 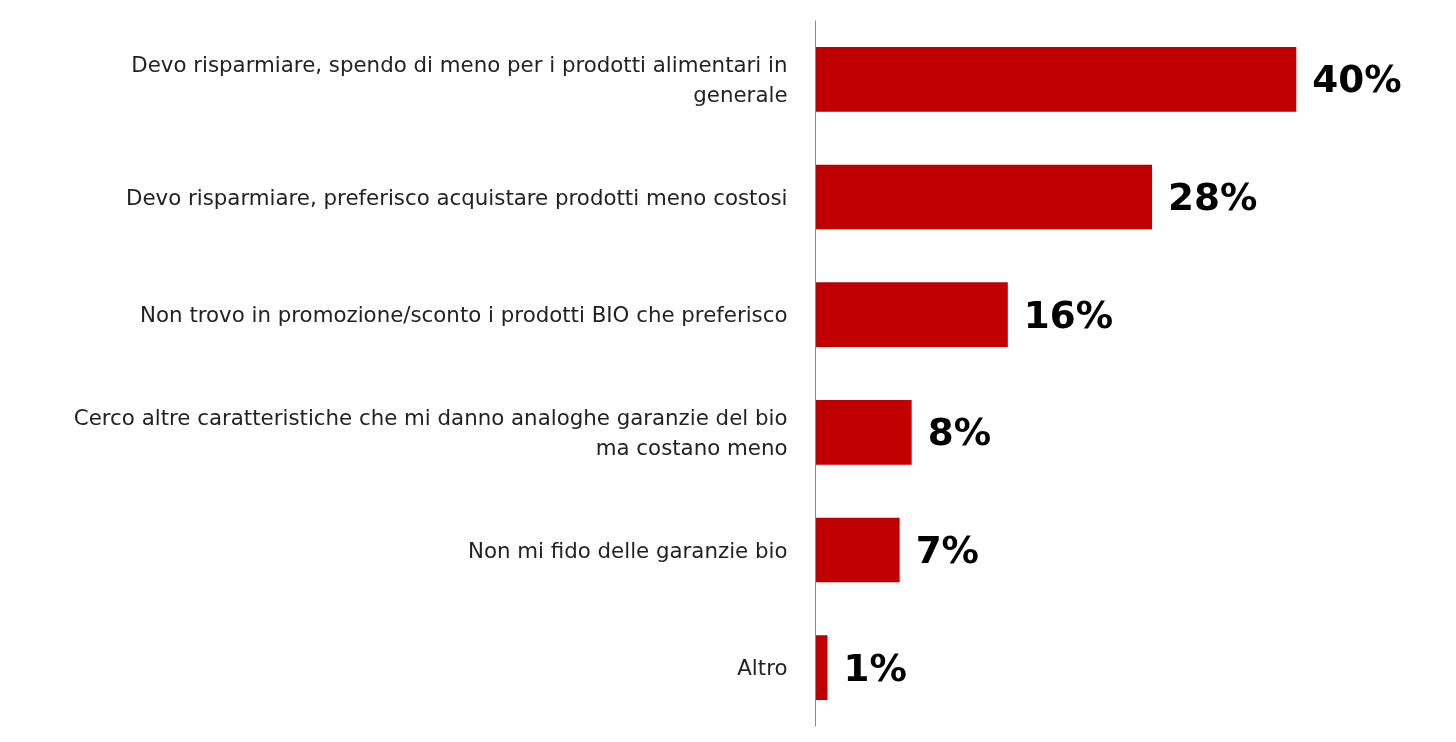 I want to click on data-label: 40%, so click(x=1357, y=79).